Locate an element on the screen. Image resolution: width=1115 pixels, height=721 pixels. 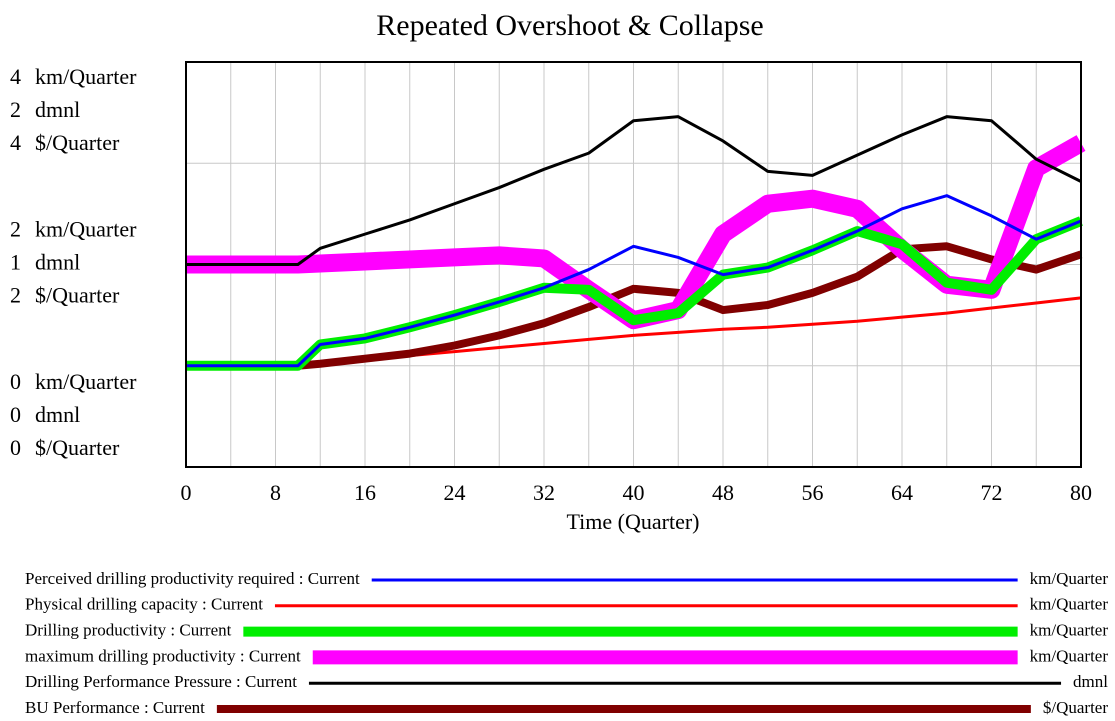
x-tick-label: 80 is located at coordinates (1081, 492).